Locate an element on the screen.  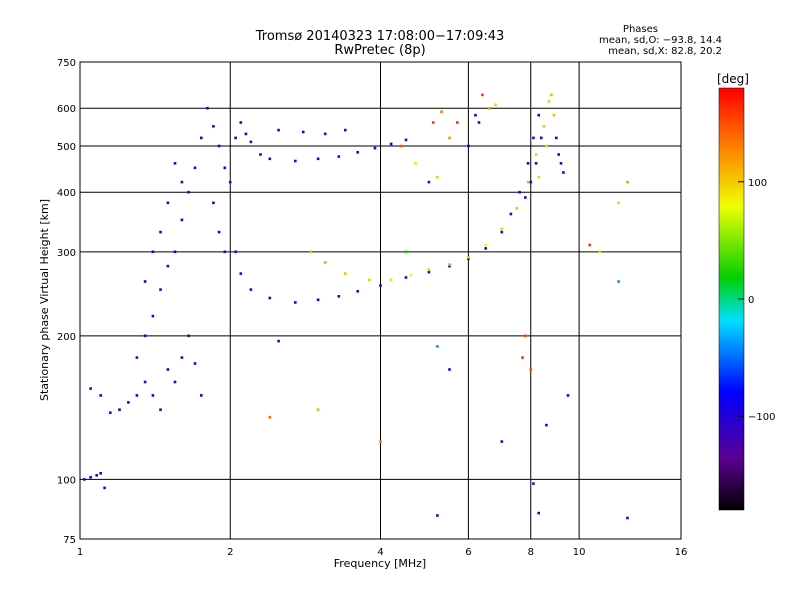
colorbar-label: [deg] is located at coordinates (733, 79).